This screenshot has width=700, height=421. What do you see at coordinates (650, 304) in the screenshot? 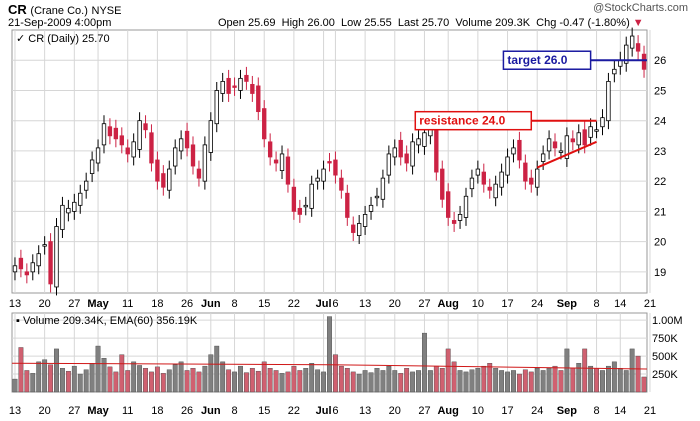
I see `price-x-tick-label: 21` at bounding box center [650, 304].